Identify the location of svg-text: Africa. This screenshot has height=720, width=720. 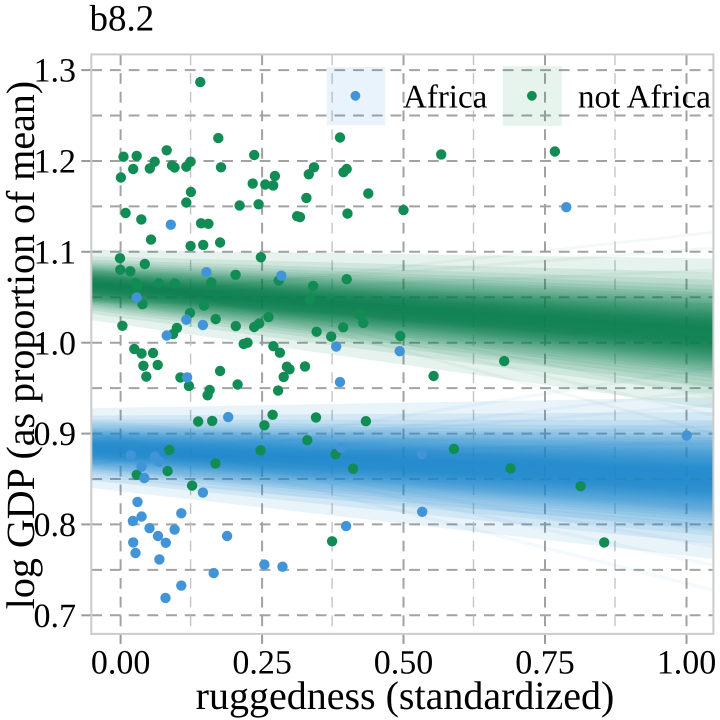
(445, 98).